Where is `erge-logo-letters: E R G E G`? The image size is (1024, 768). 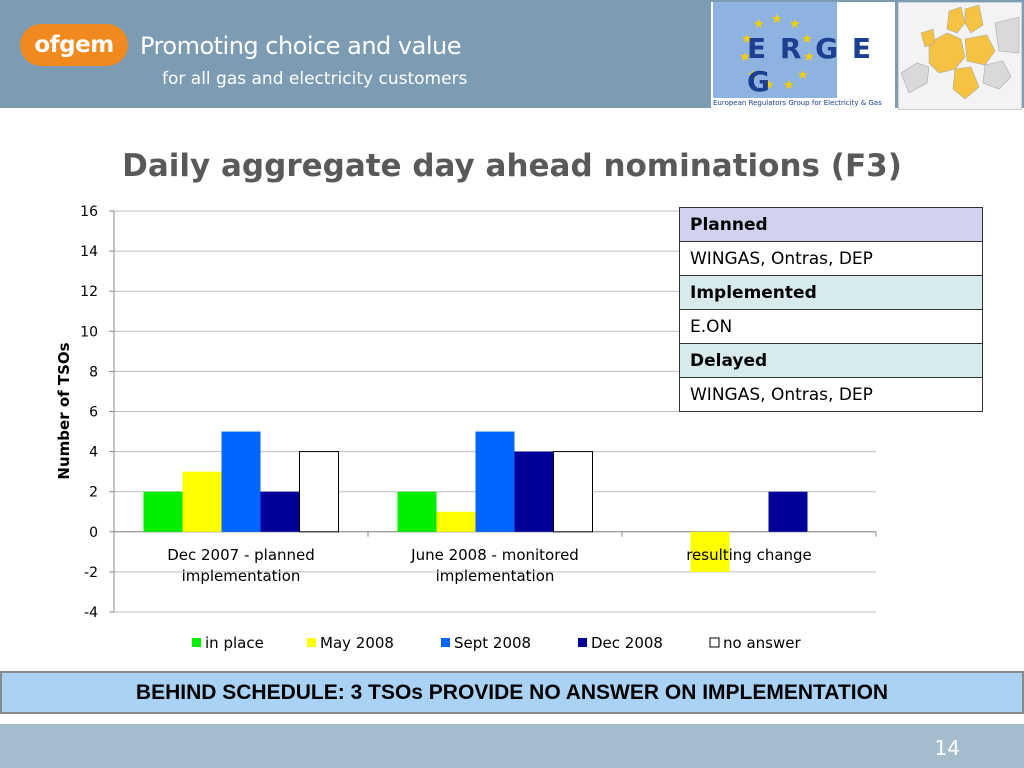
erge-logo-letters: E R G E G is located at coordinates (810, 65).